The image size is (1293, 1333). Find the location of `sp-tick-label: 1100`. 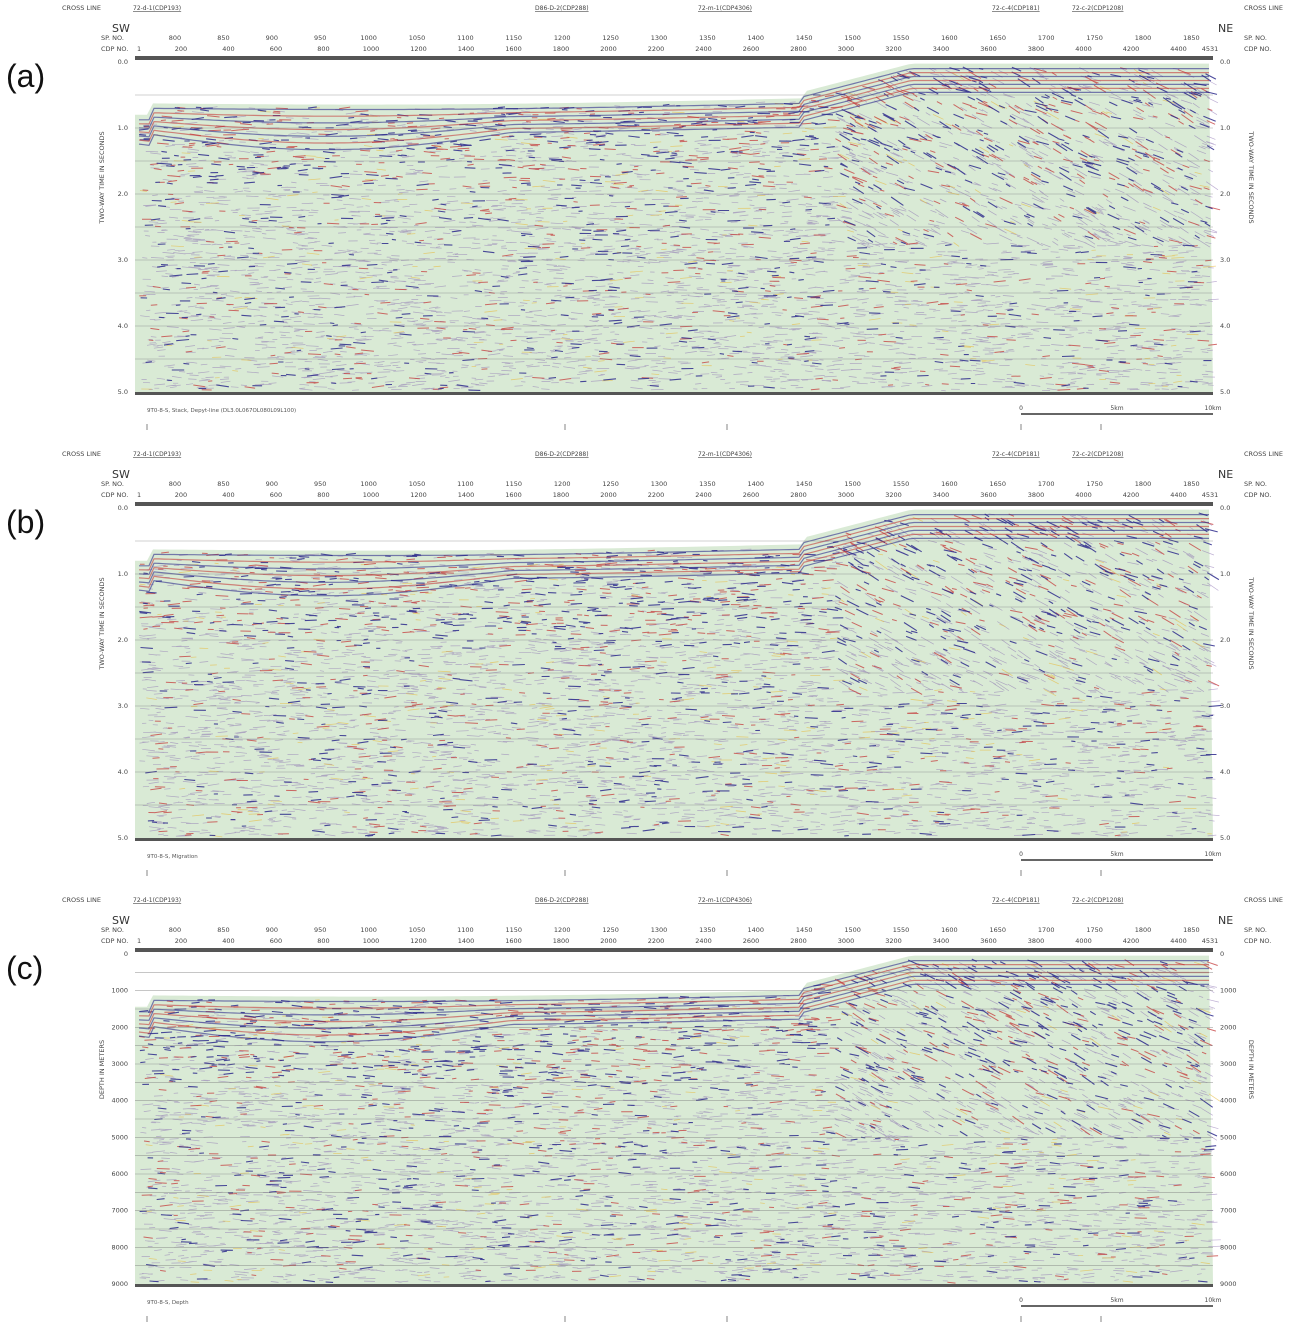

sp-tick-label: 1100 is located at coordinates (465, 930).